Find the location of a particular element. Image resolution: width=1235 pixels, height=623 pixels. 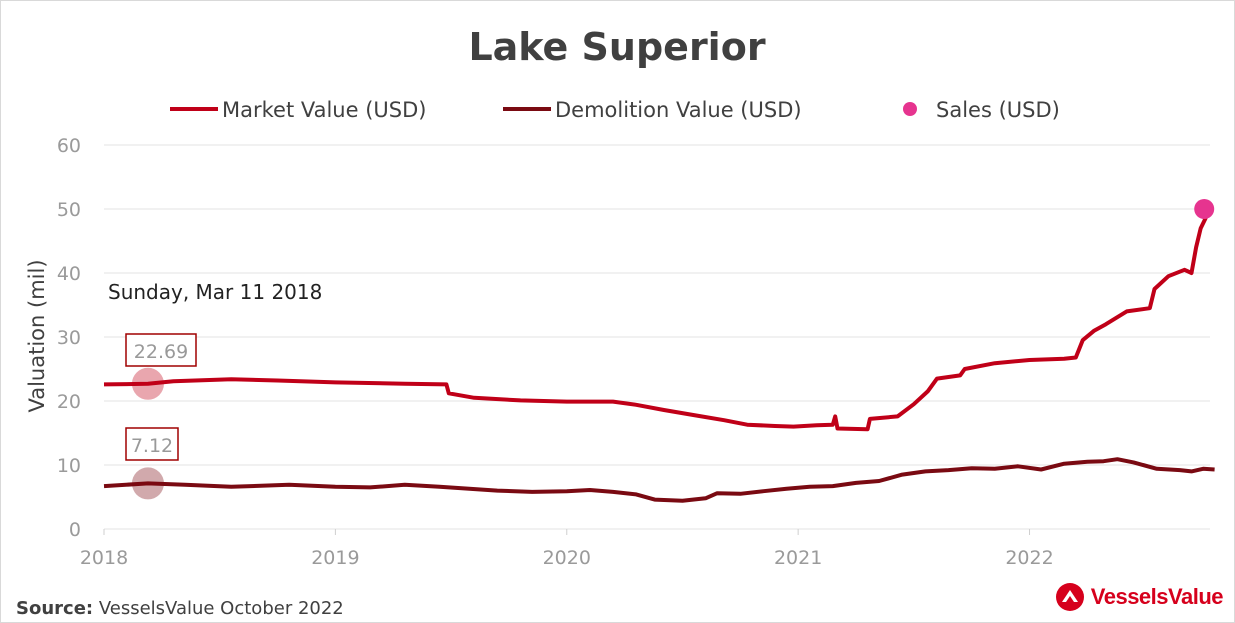

hover-market-value: 22.69 is located at coordinates (161, 352).